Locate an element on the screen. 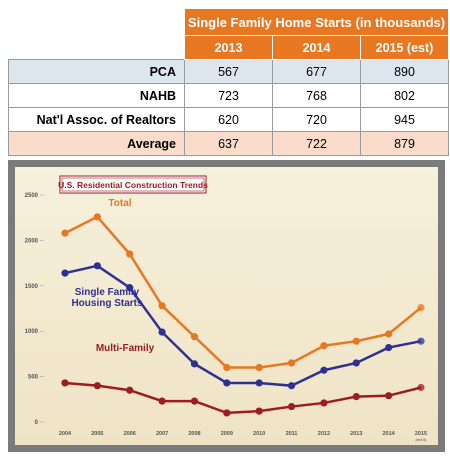 The image size is (450, 457). x-tick-label: 2015 is located at coordinates (421, 434).